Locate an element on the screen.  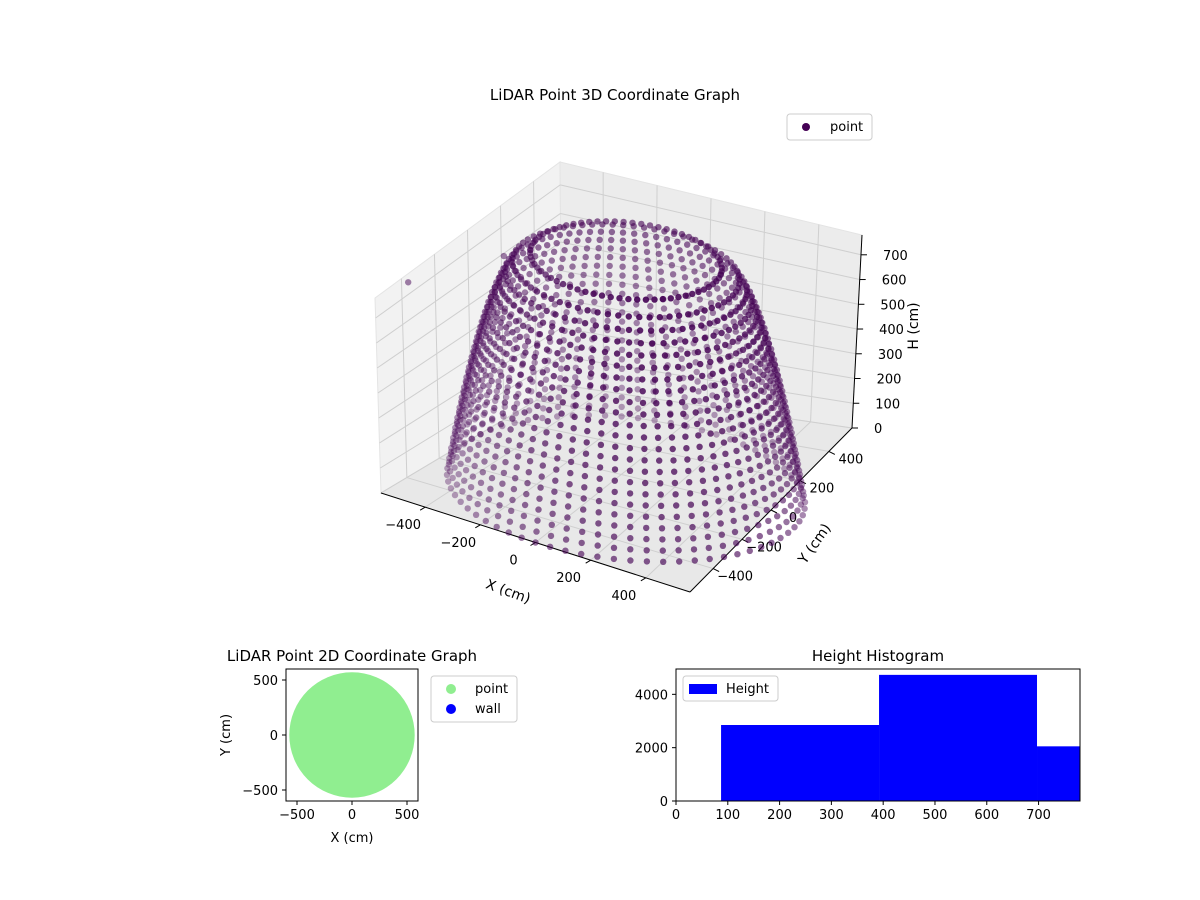
histogram-x-tick-label-0: 0 is located at coordinates (676, 815).